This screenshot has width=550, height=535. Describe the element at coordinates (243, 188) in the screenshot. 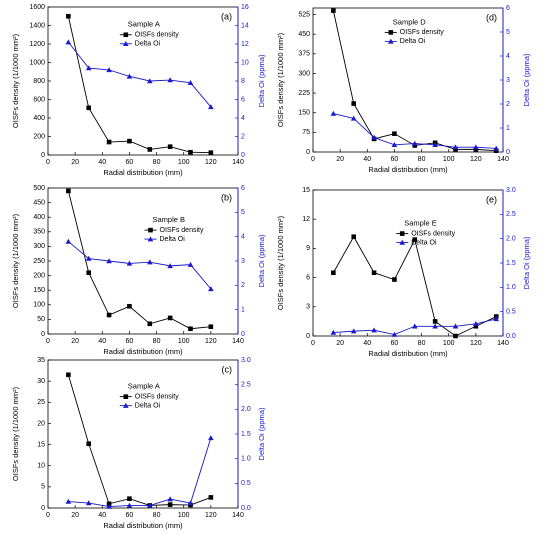

I see `y2-tick-label: 6` at that location.